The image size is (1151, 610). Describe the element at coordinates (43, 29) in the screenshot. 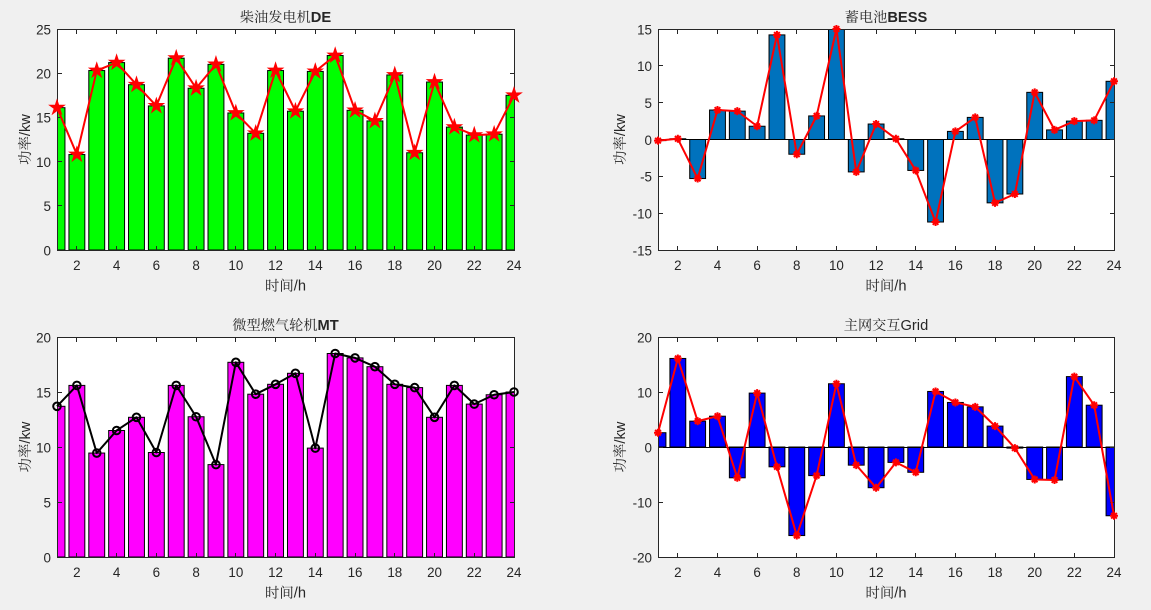

I see `svg-text: 25` at that location.